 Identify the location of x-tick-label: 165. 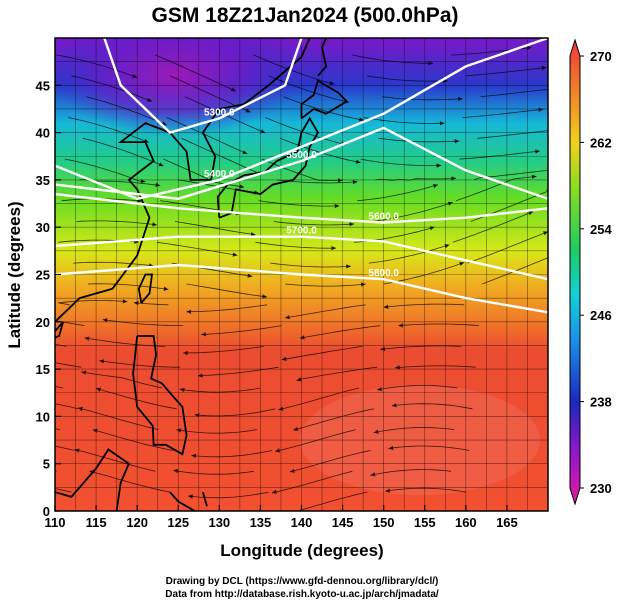
(507, 522).